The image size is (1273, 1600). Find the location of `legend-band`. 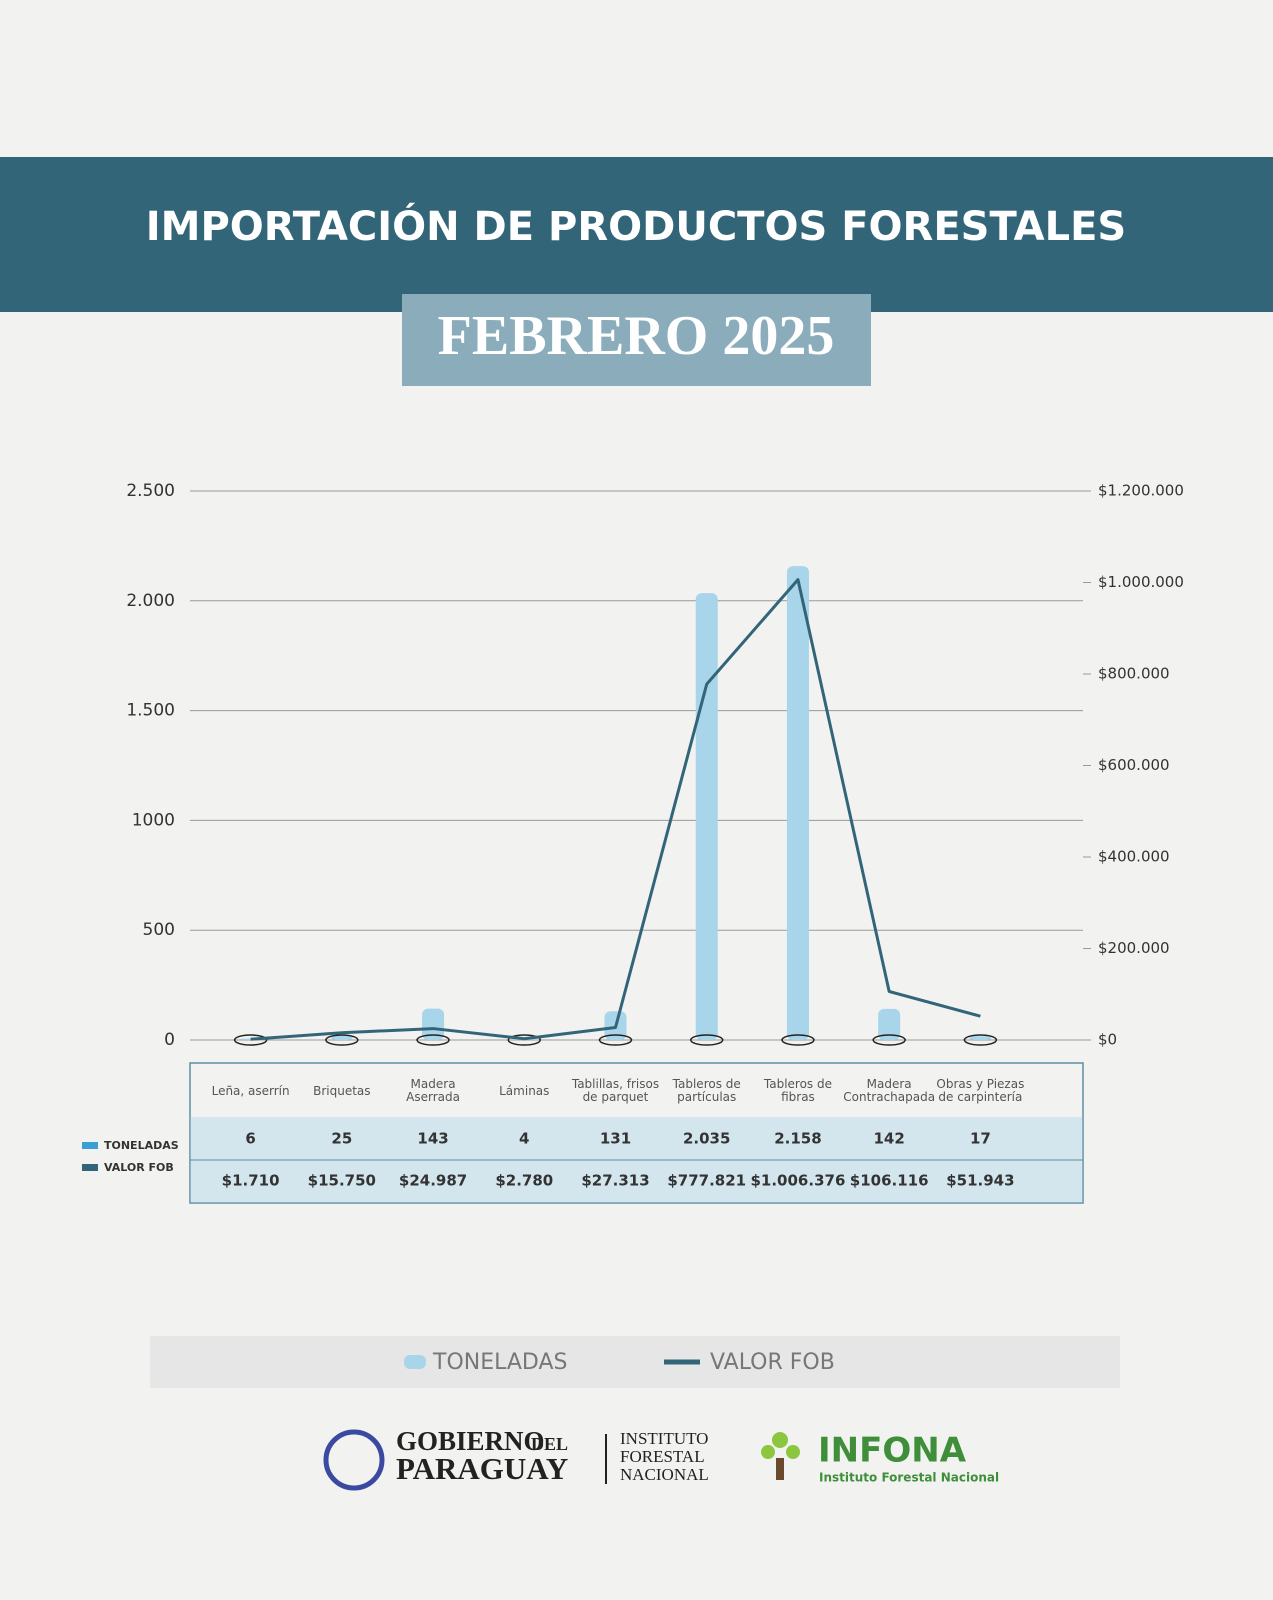

legend-band is located at coordinates (635, 1362).